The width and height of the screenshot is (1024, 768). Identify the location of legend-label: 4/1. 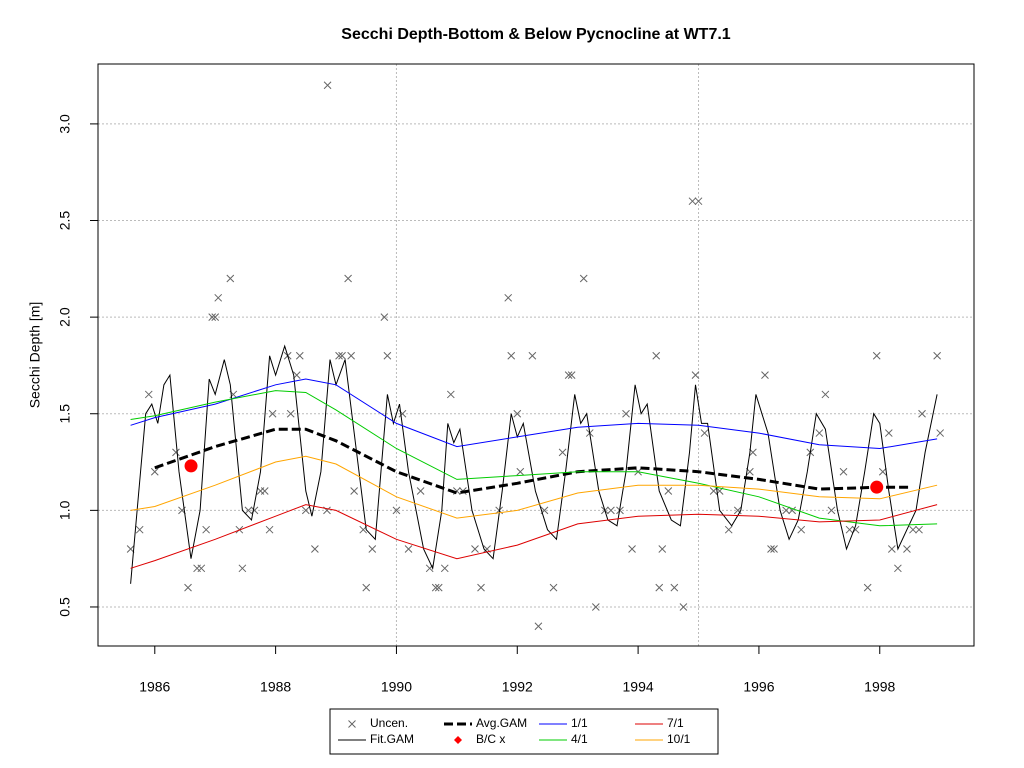
(579, 739).